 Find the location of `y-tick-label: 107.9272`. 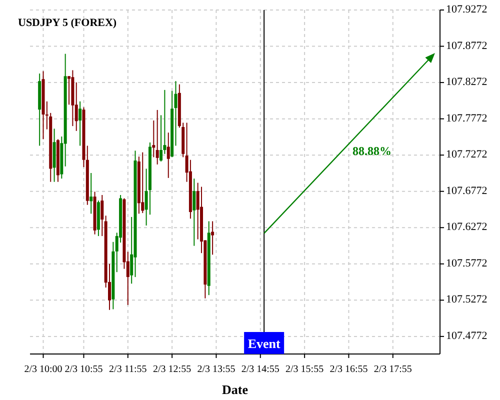

y-tick-label: 107.9272 is located at coordinates (467, 10).